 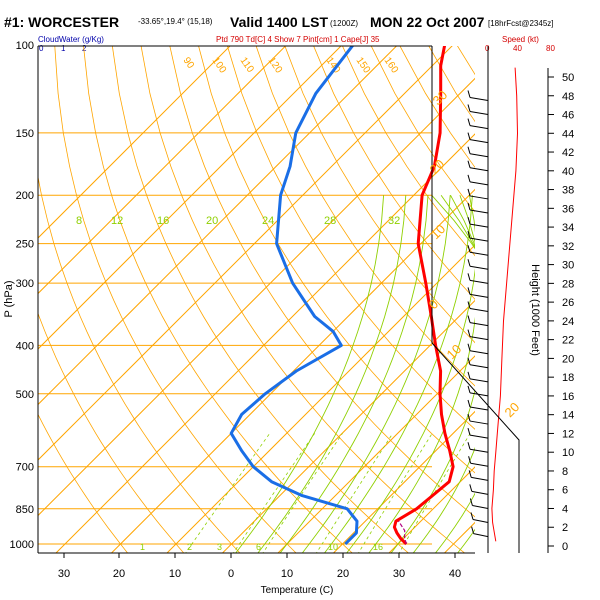 I want to click on height-axis-label: Height (1000 Feet), so click(x=535, y=310).